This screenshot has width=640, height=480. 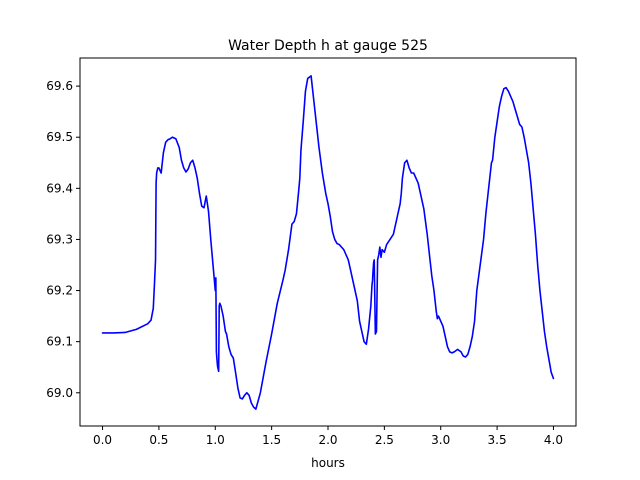 What do you see at coordinates (59, 137) in the screenshot?
I see `y-tick-label: 69.5` at bounding box center [59, 137].